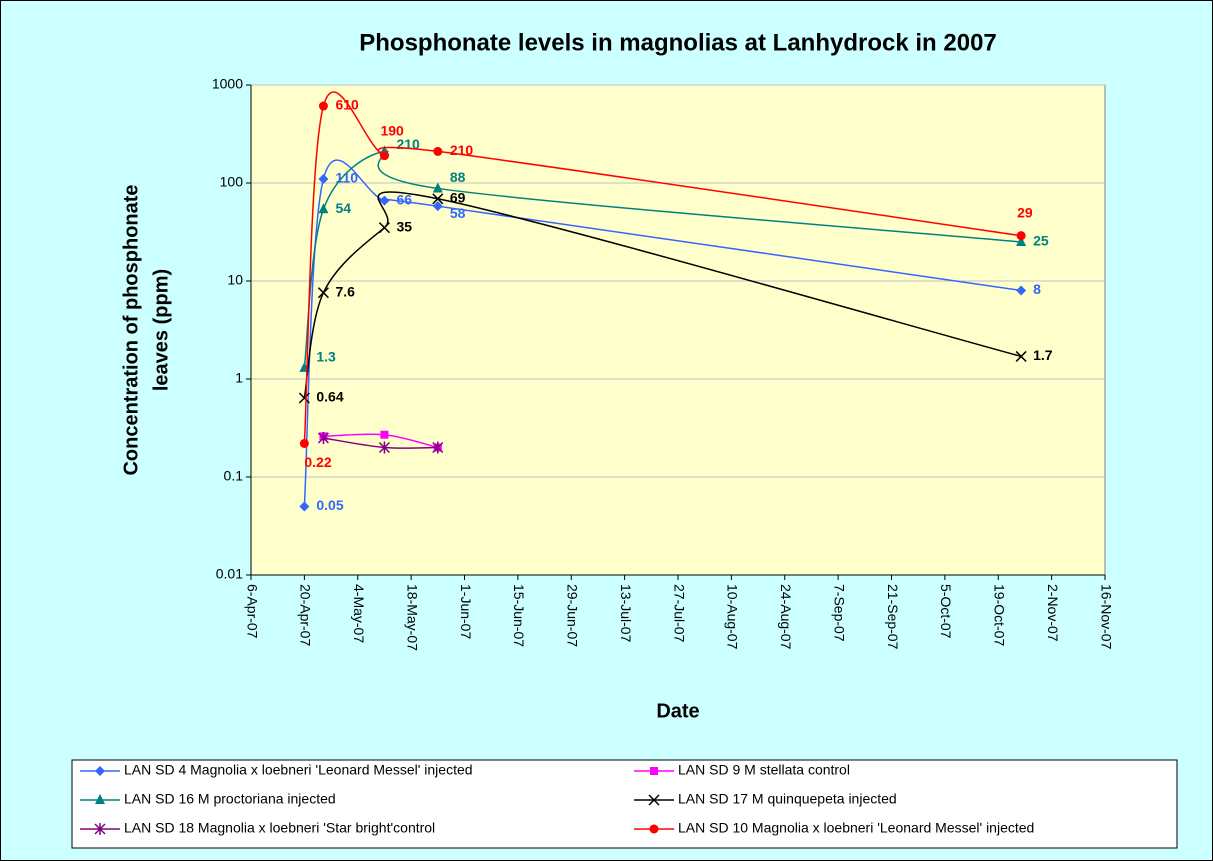 This screenshot has width=1213, height=861. I want to click on data-label: 210, so click(462, 150).